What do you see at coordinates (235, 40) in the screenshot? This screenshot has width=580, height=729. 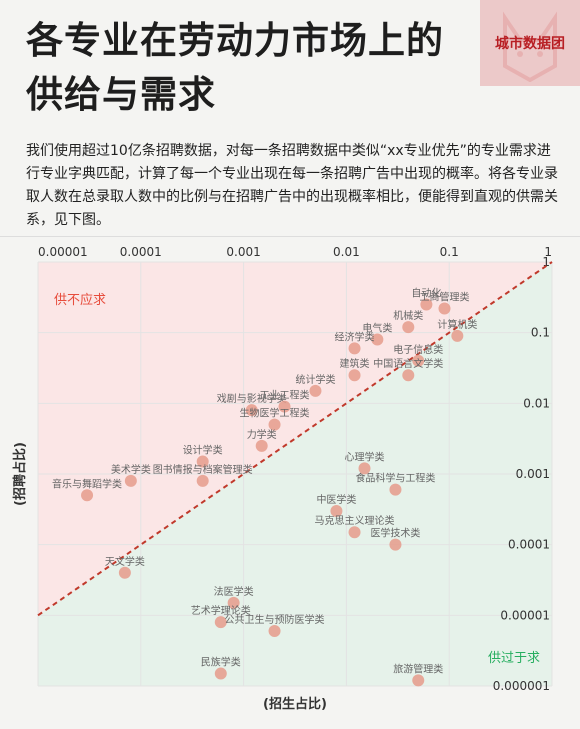 I see `title-line-1: 各专业在劳动力市场上的` at bounding box center [235, 40].